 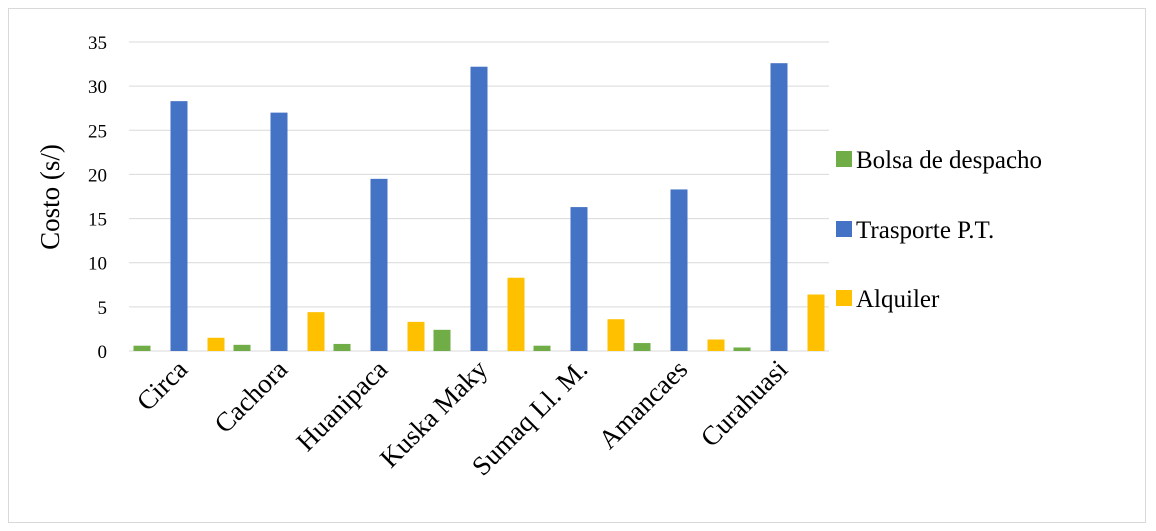 What do you see at coordinates (97, 175) in the screenshot?
I see `y-tick-label: 20` at bounding box center [97, 175].